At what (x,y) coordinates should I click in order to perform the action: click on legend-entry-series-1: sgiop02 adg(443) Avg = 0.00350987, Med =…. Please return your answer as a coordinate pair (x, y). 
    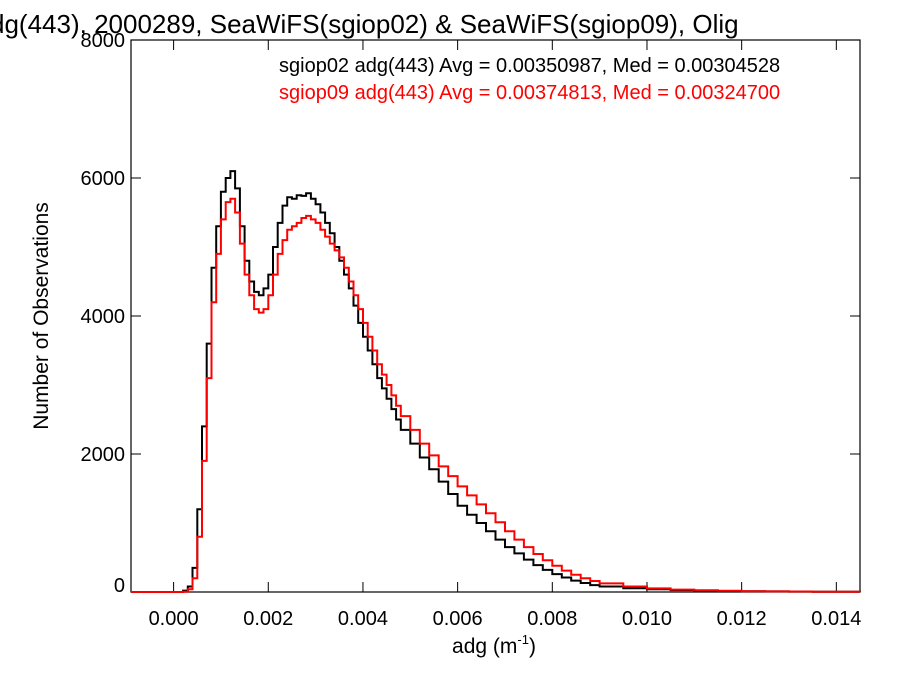
    Looking at the image, I should click on (529, 66).